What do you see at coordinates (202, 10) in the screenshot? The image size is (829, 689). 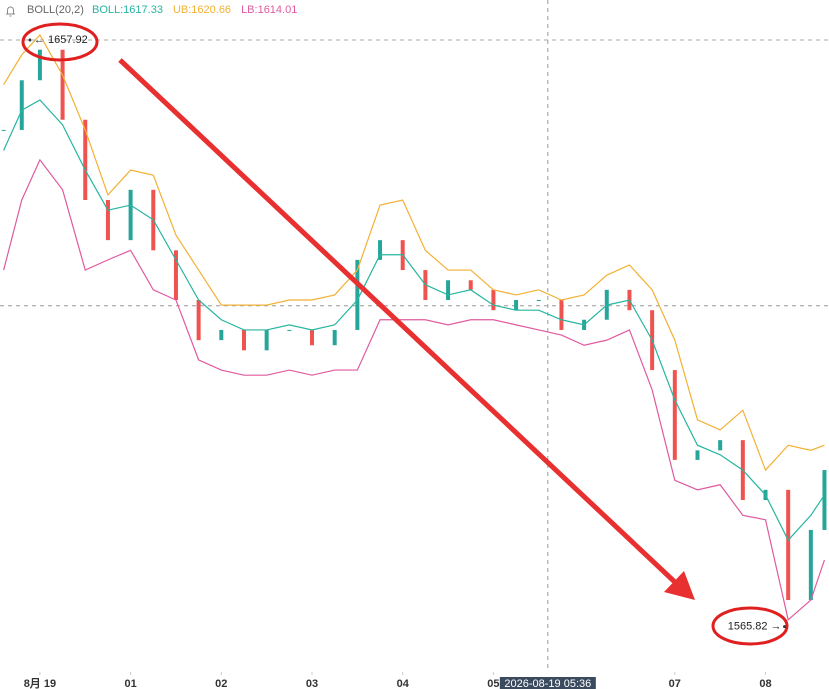 I see `legend-entry: UB:1620.66` at bounding box center [202, 10].